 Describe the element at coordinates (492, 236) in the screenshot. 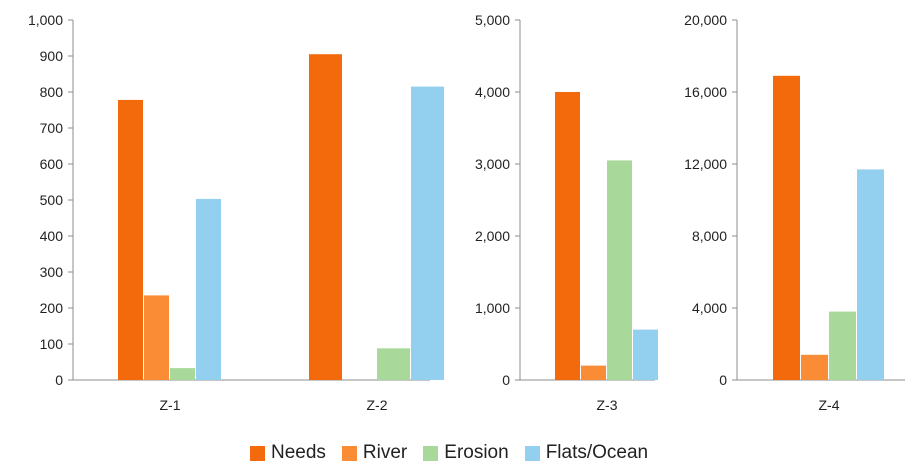

I see `y-tick-label: 2,000` at that location.